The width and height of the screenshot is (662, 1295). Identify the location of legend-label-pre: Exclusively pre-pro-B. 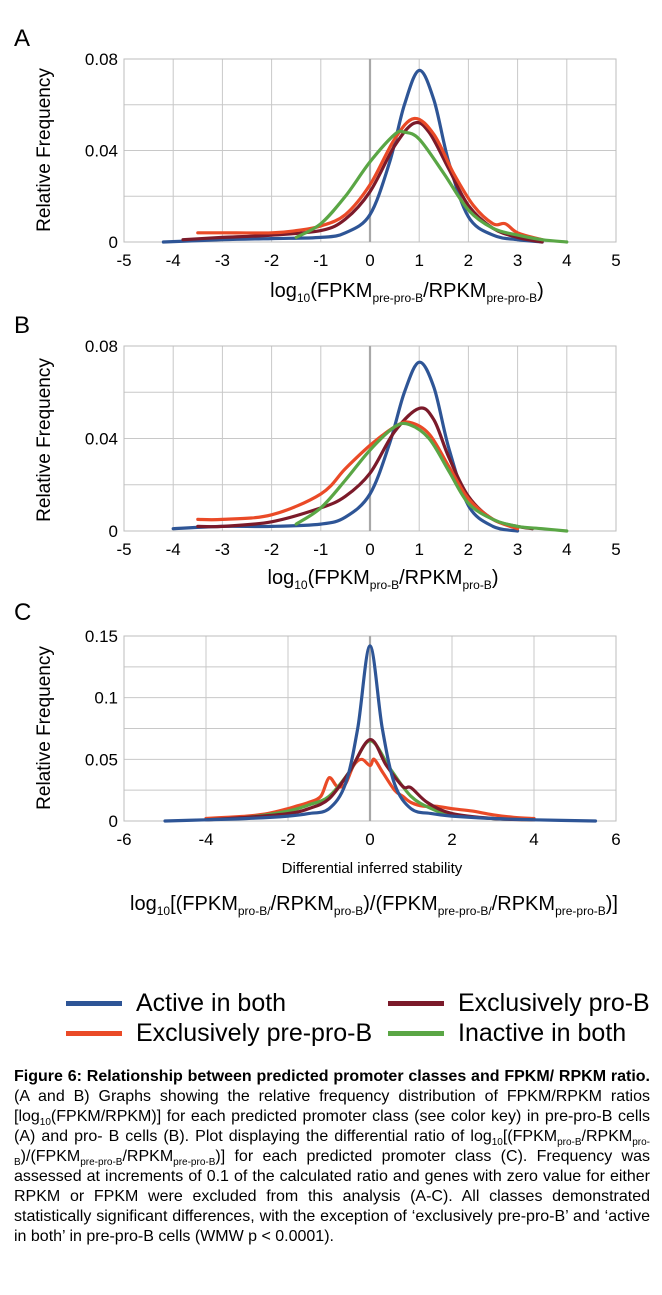
(254, 1033).